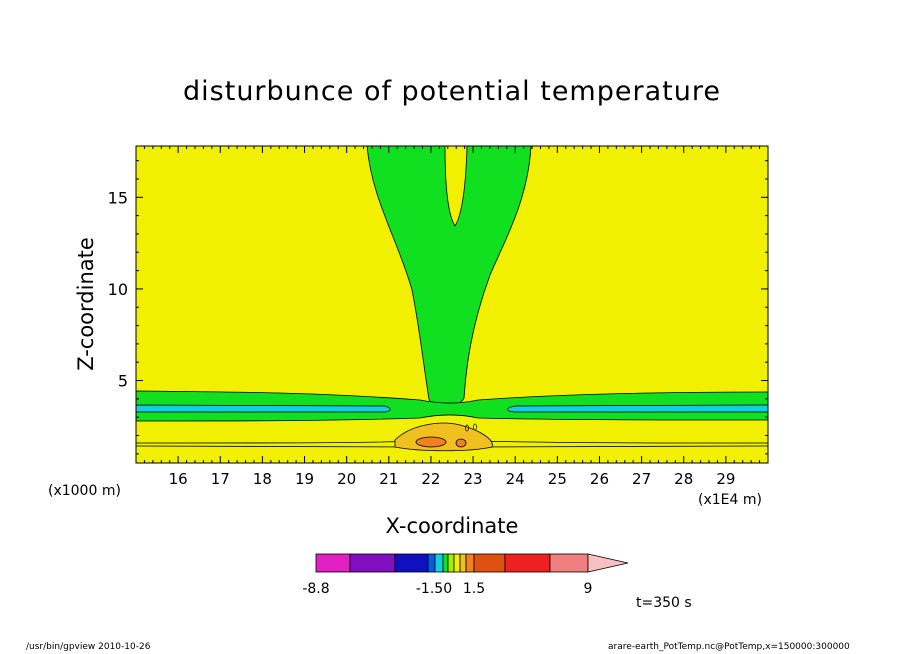 This screenshot has width=904, height=654. What do you see at coordinates (123, 381) in the screenshot?
I see `y-tick-label: 5` at bounding box center [123, 381].